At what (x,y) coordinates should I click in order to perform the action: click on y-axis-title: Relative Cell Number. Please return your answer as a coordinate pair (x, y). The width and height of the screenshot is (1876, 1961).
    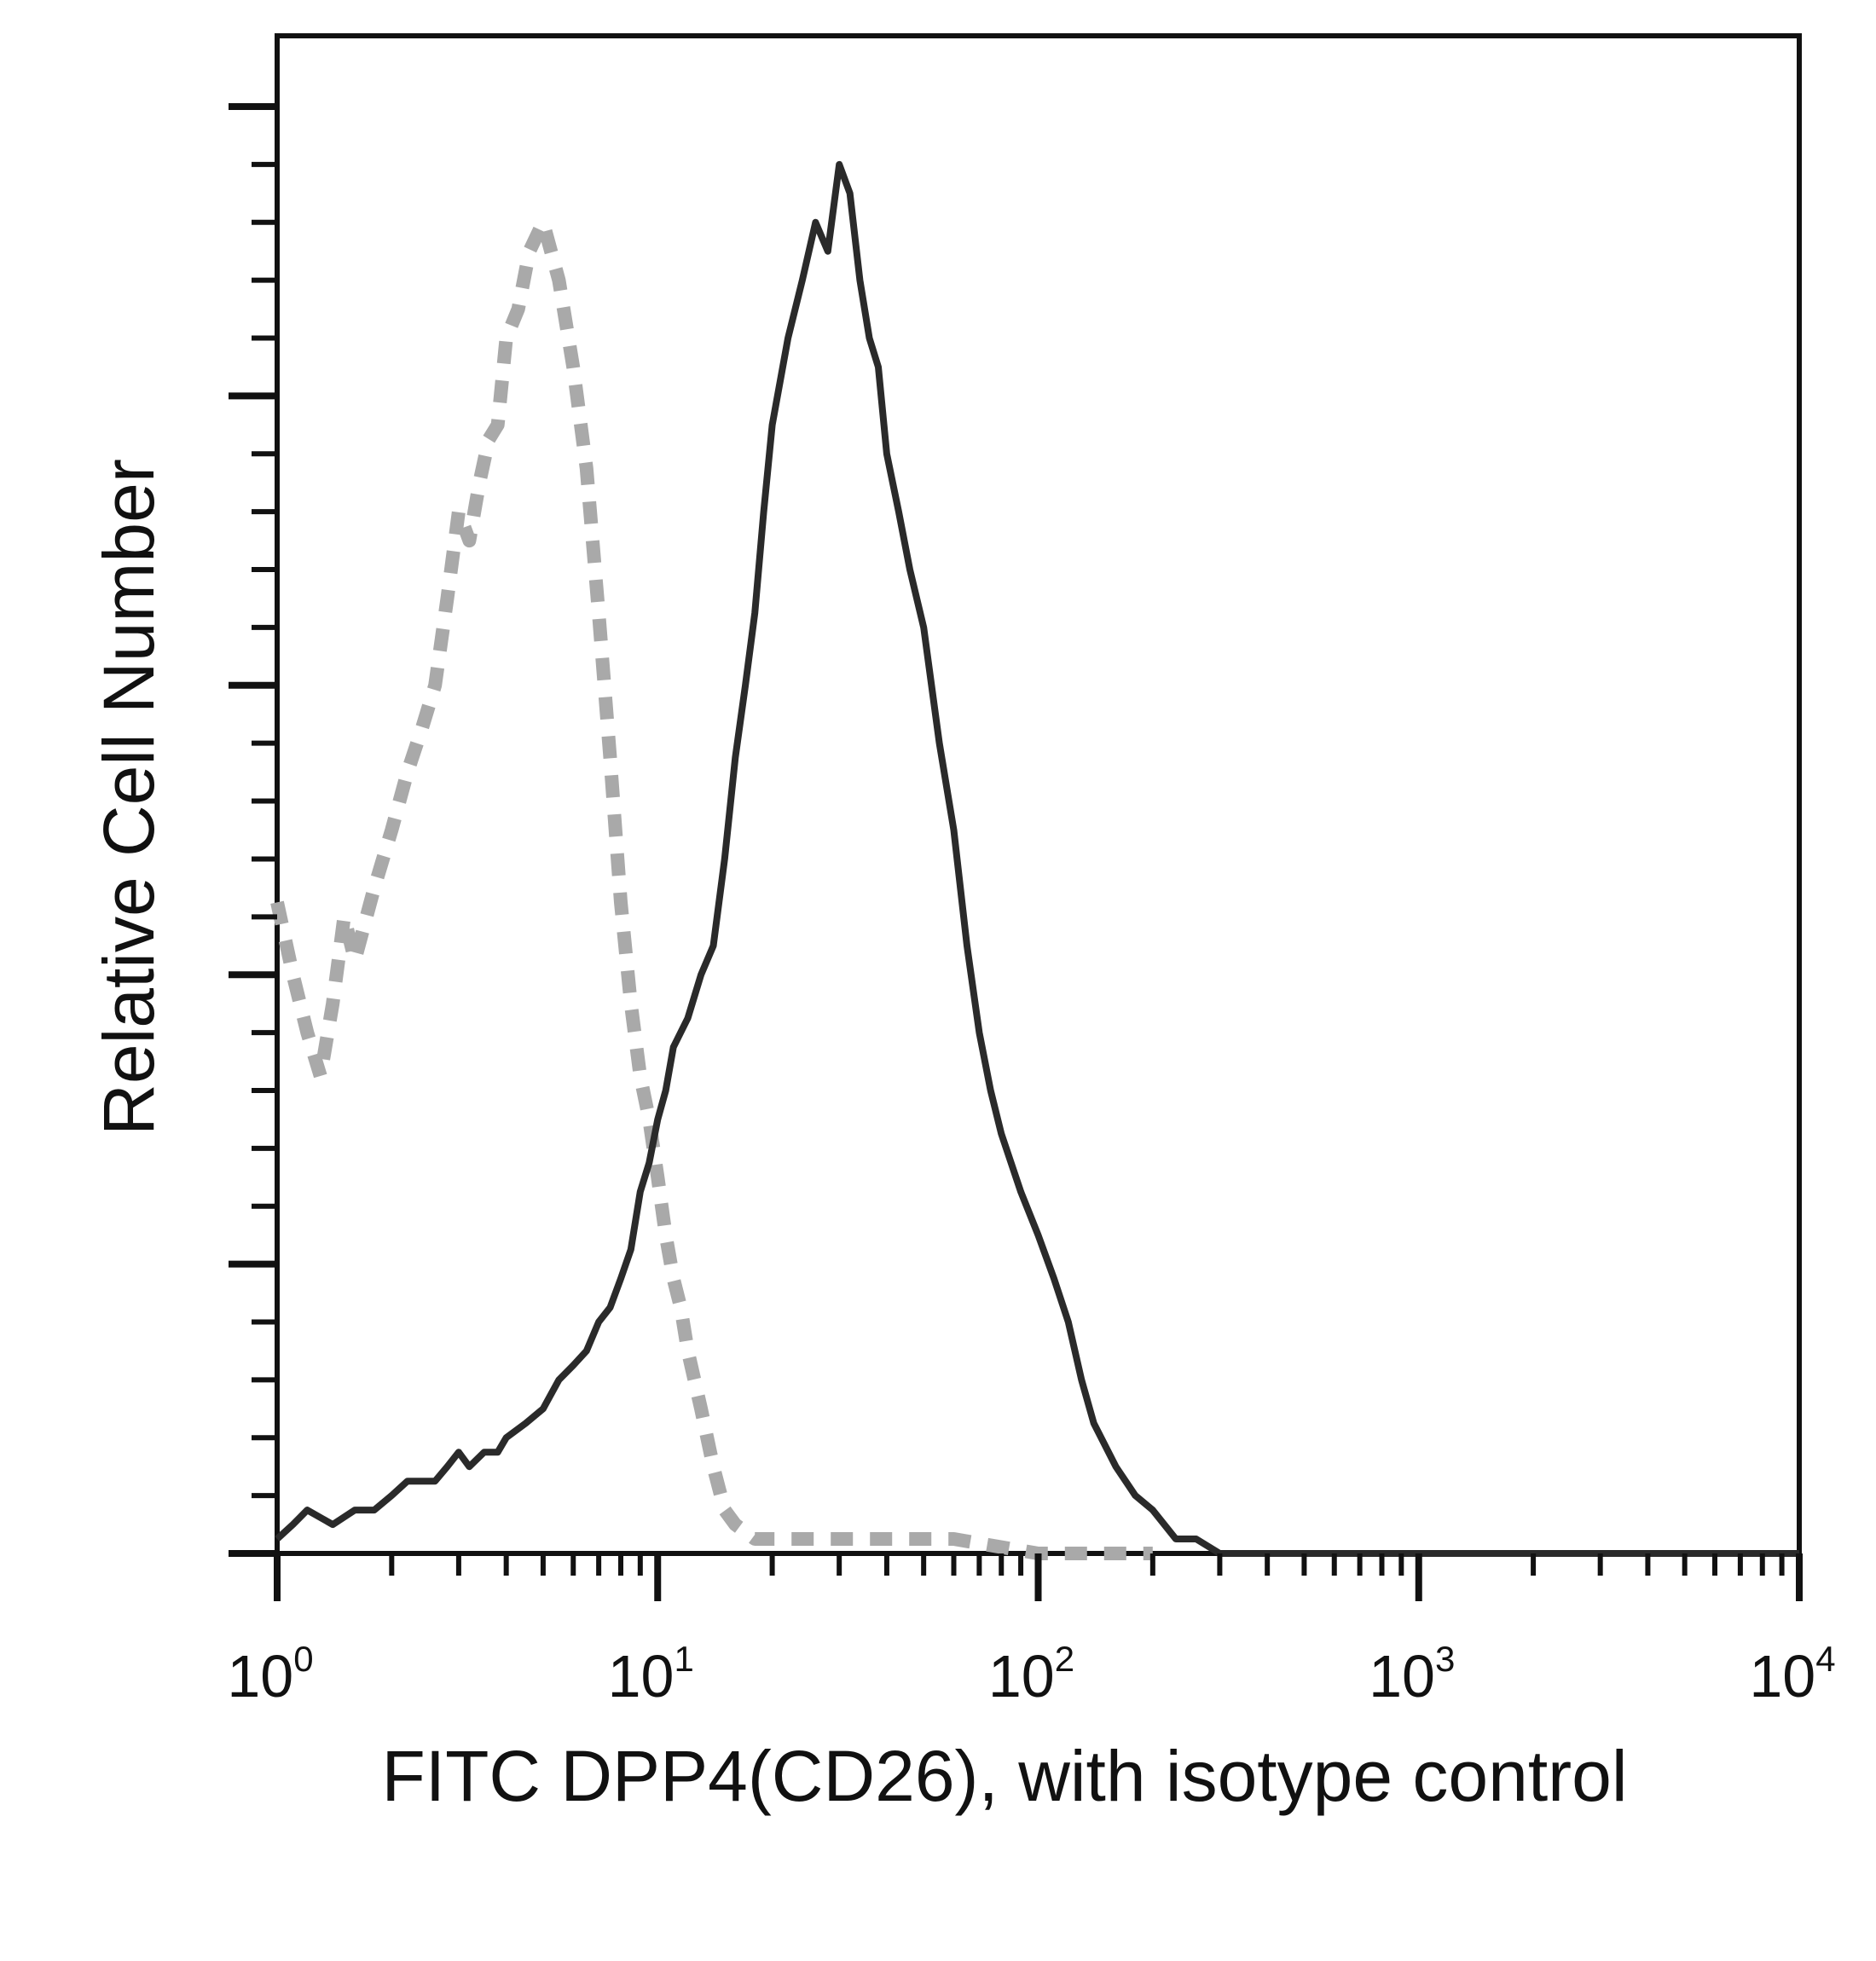
    Looking at the image, I should click on (129, 797).